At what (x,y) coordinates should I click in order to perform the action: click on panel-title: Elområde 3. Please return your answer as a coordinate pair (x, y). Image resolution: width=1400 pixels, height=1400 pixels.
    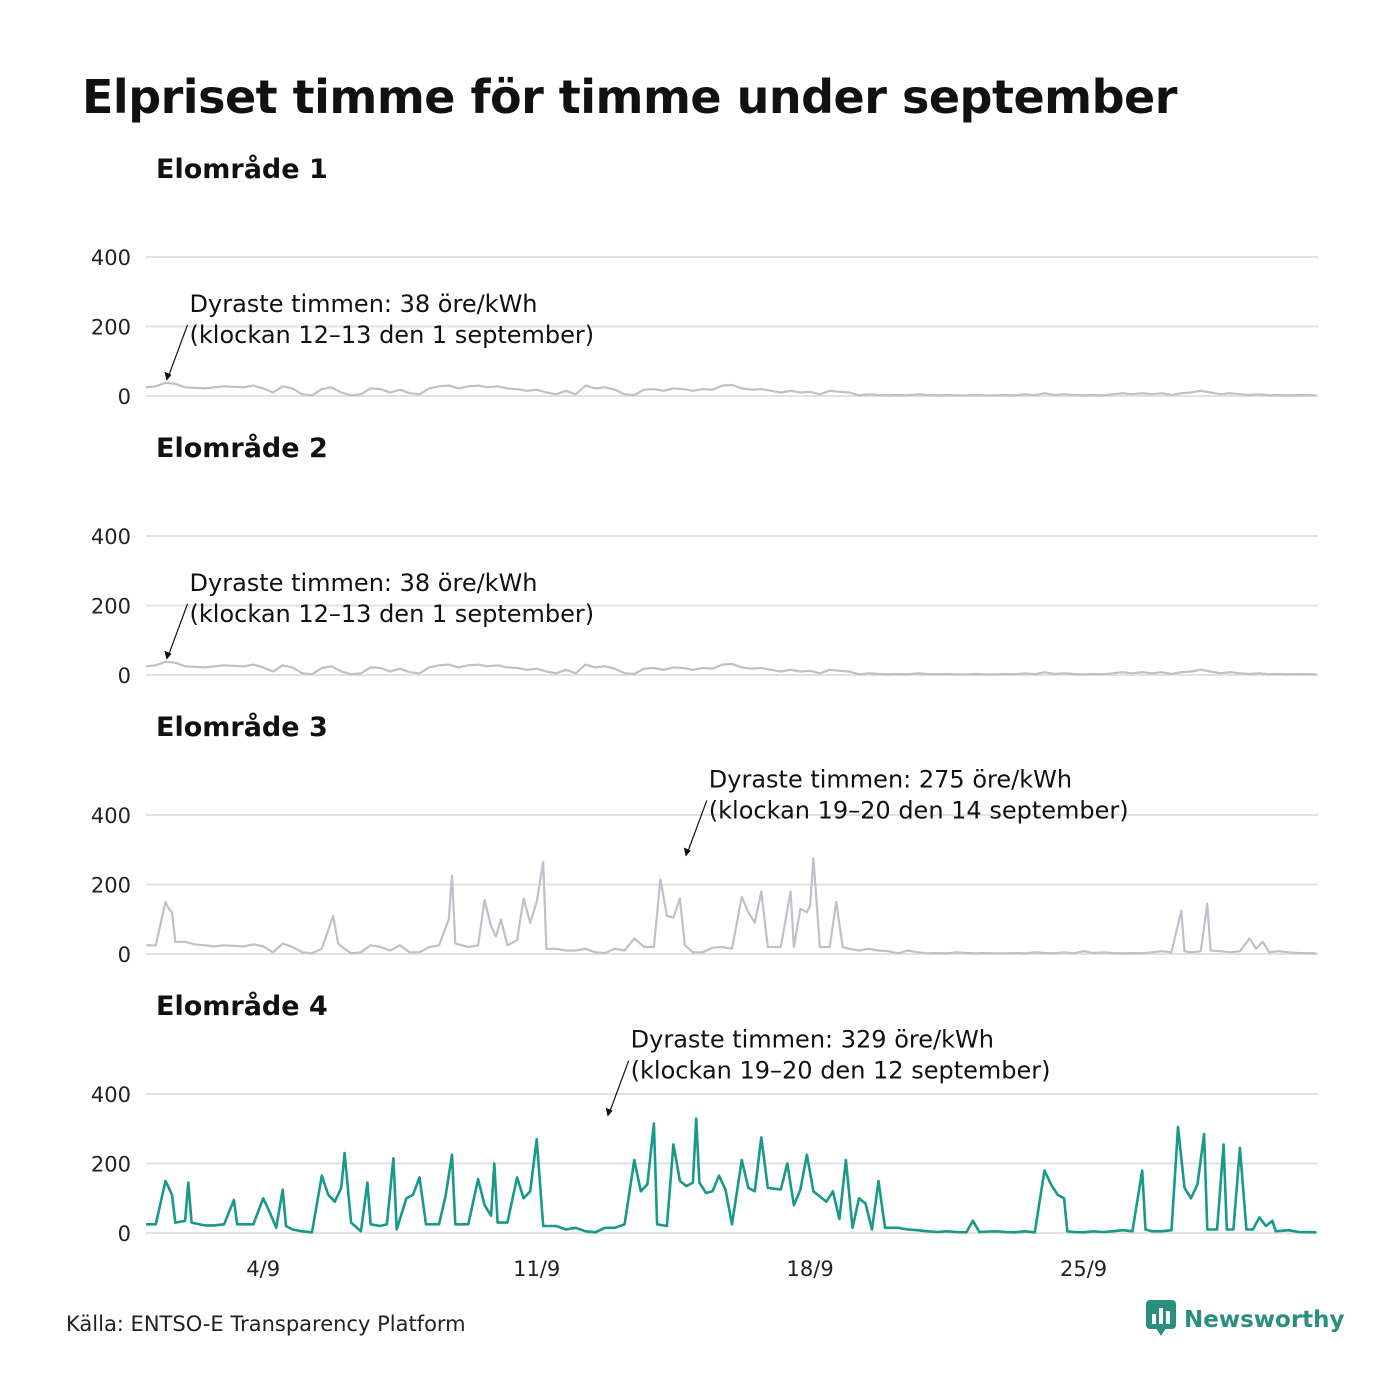
    Looking at the image, I should click on (242, 727).